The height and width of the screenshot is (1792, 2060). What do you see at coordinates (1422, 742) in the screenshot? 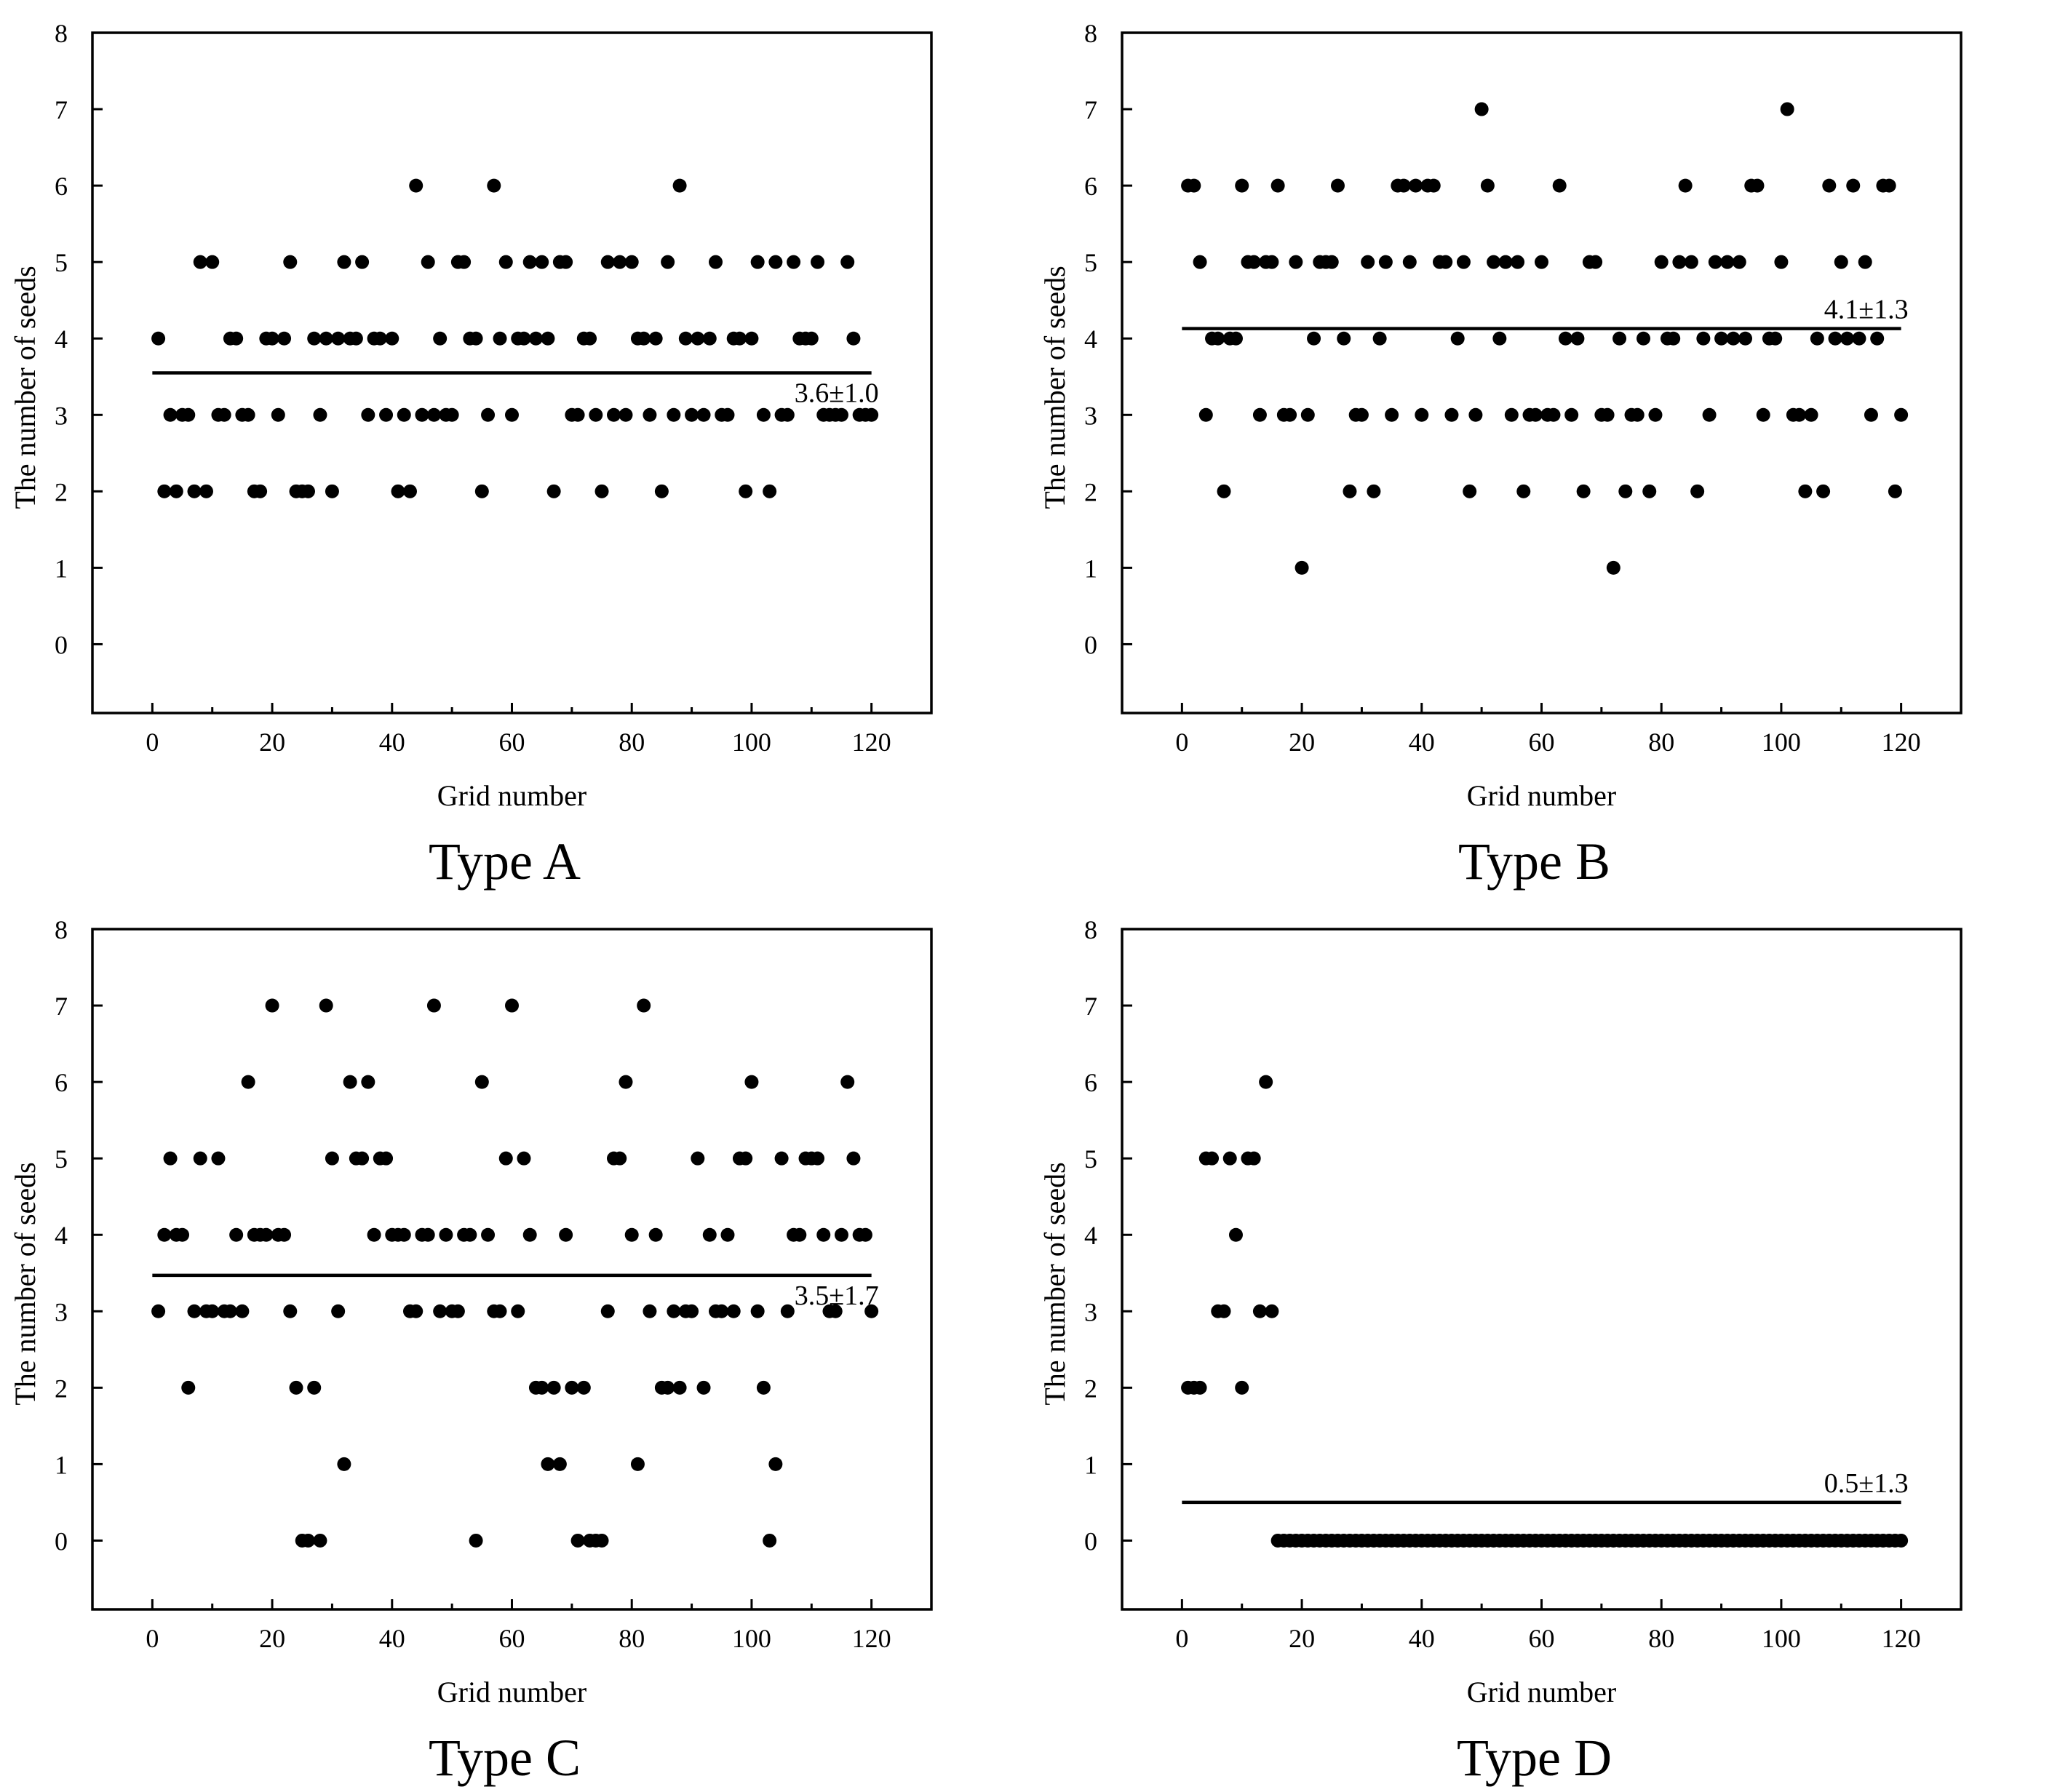
I see `x-tick-label: 40` at bounding box center [1422, 742].